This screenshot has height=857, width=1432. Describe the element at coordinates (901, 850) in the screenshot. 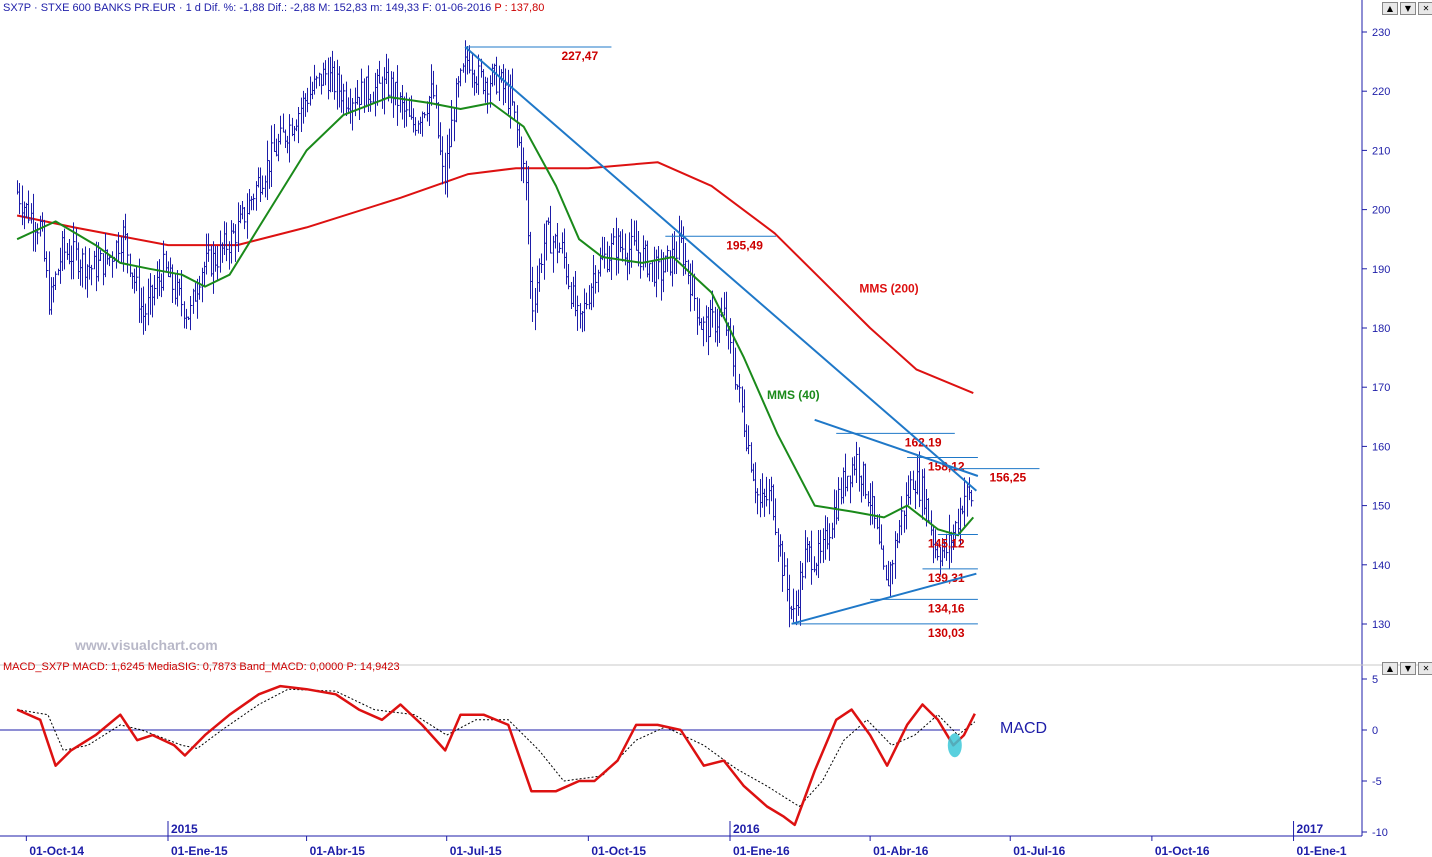

I see `x-tick-label: 01-Abr-16` at that location.